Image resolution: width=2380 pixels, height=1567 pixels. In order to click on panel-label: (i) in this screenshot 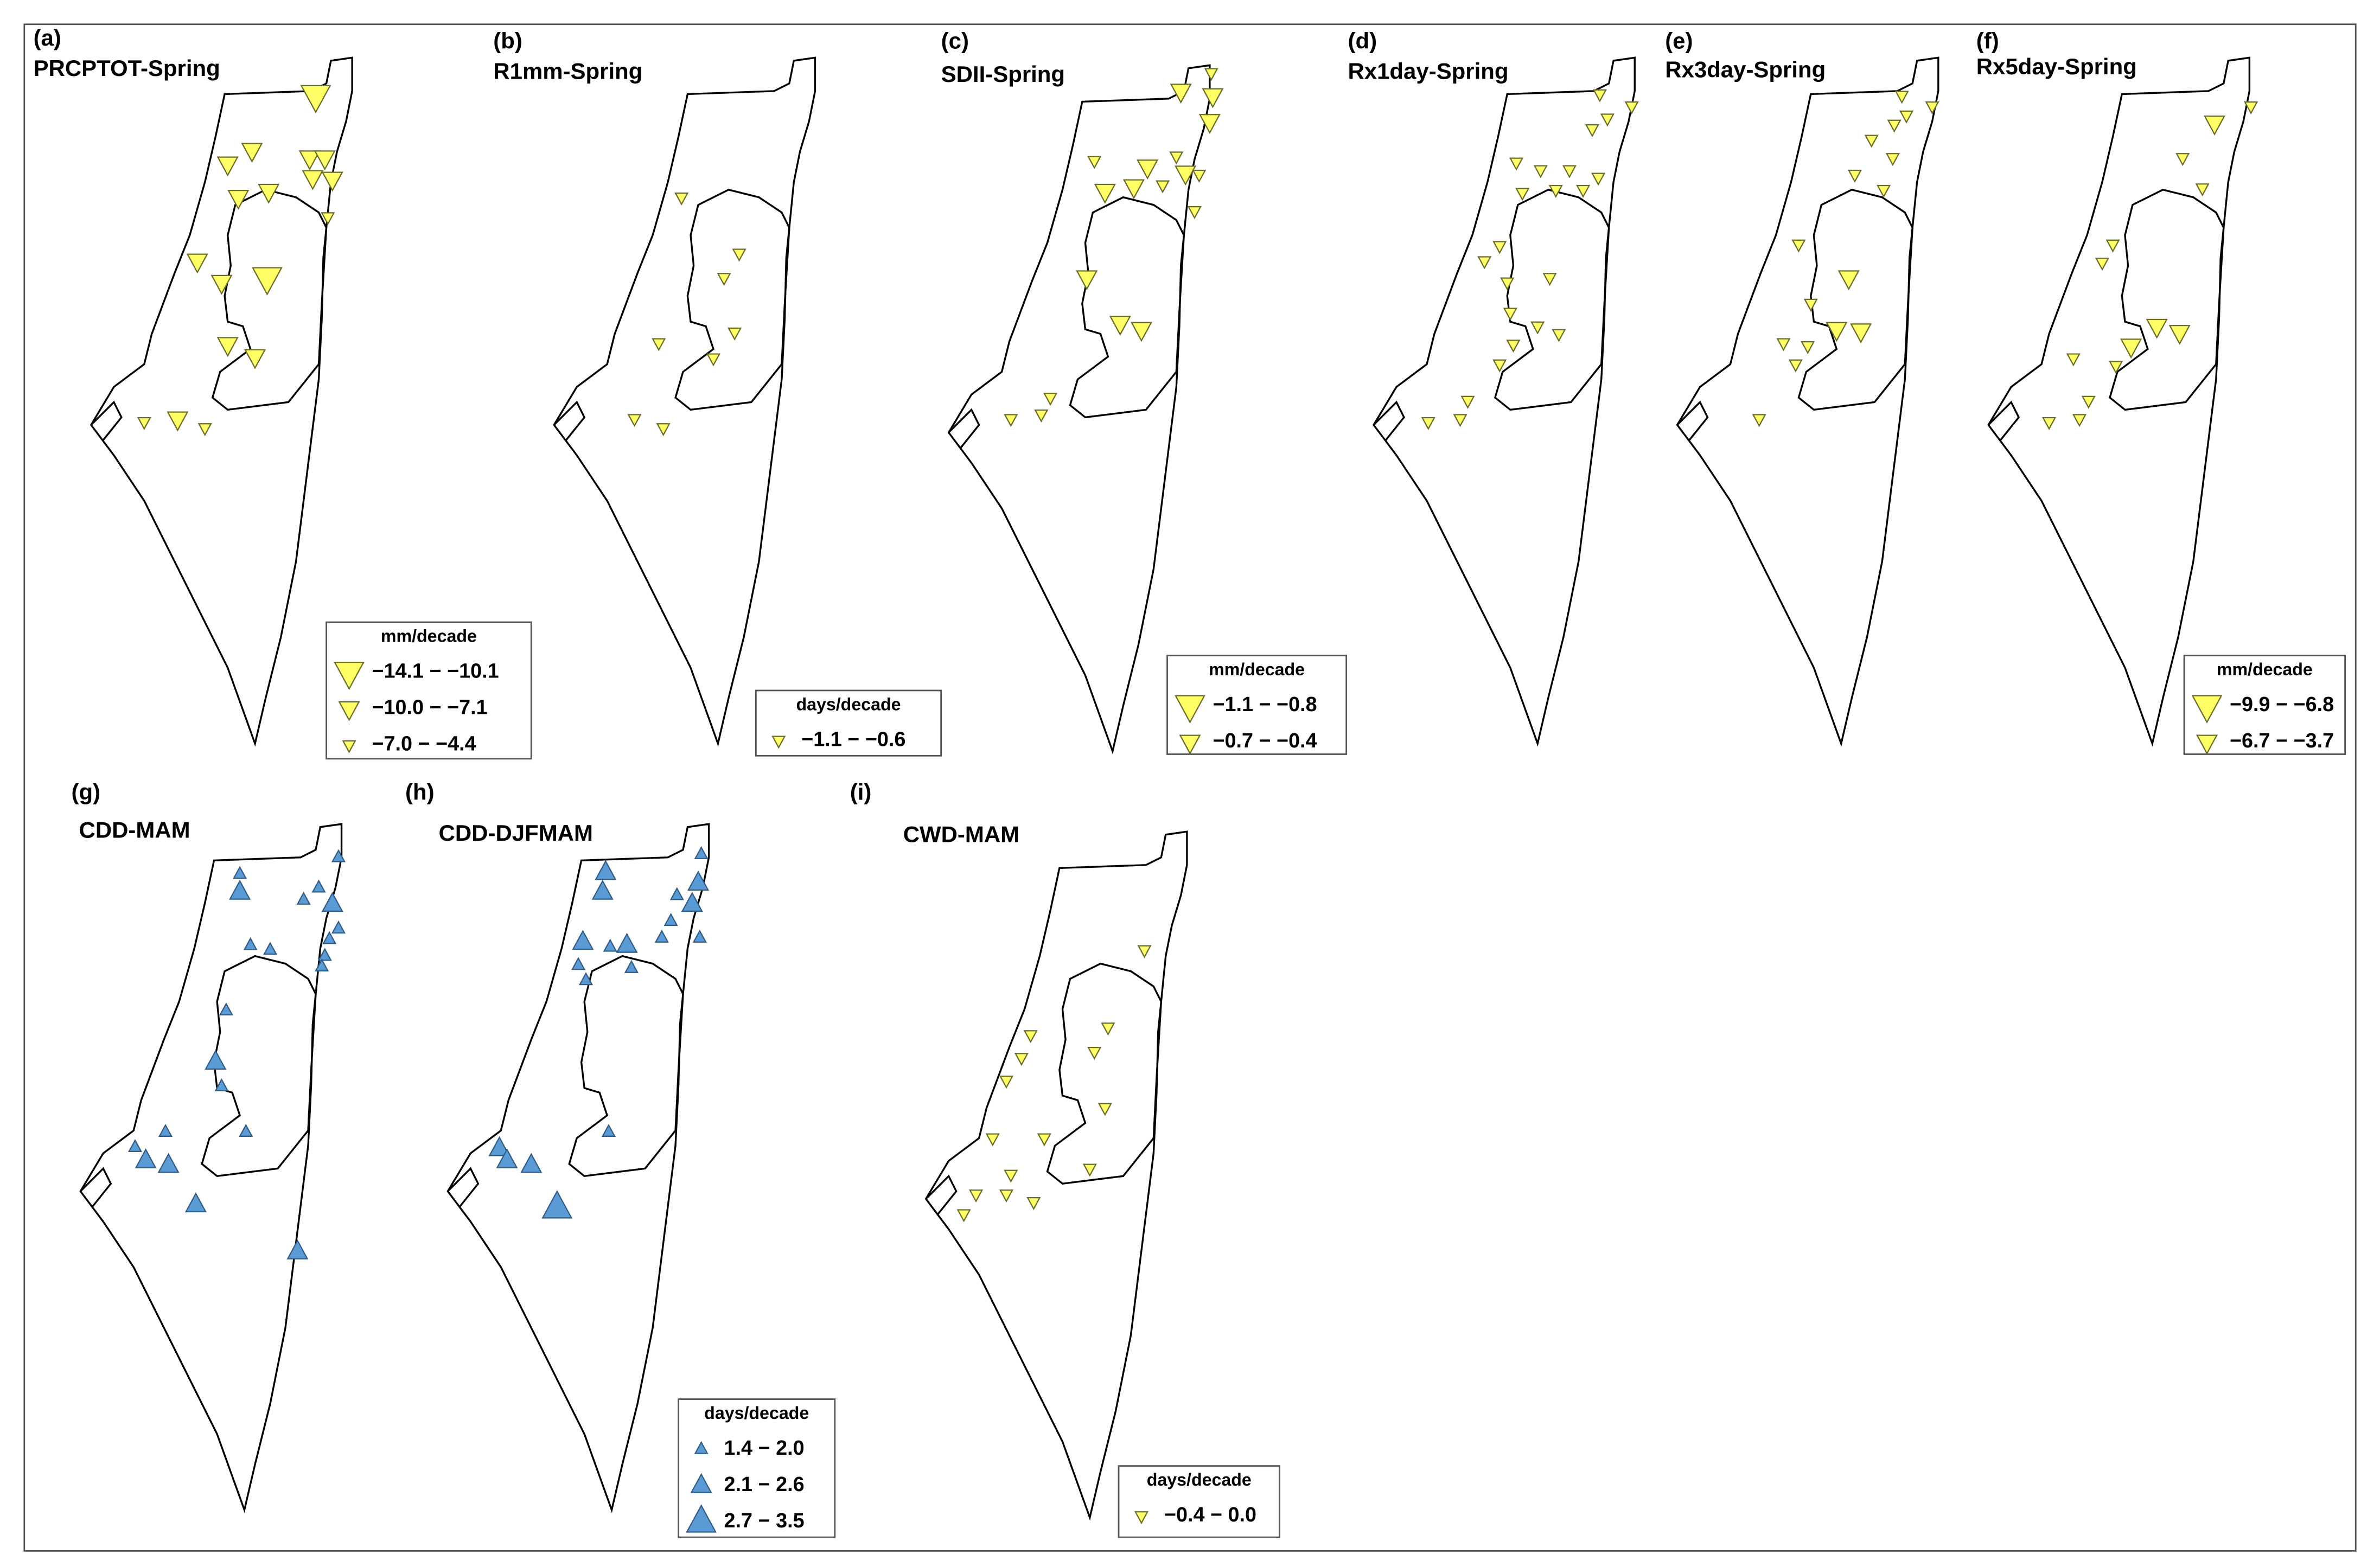, I will do `click(861, 791)`.